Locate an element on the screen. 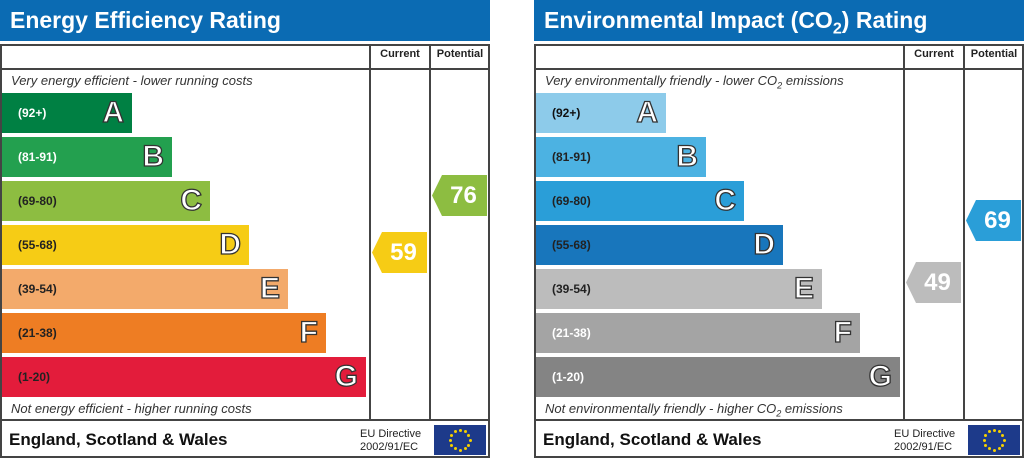 The image size is (1024, 460). potential-rating-arrow: 69 is located at coordinates (993, 220).